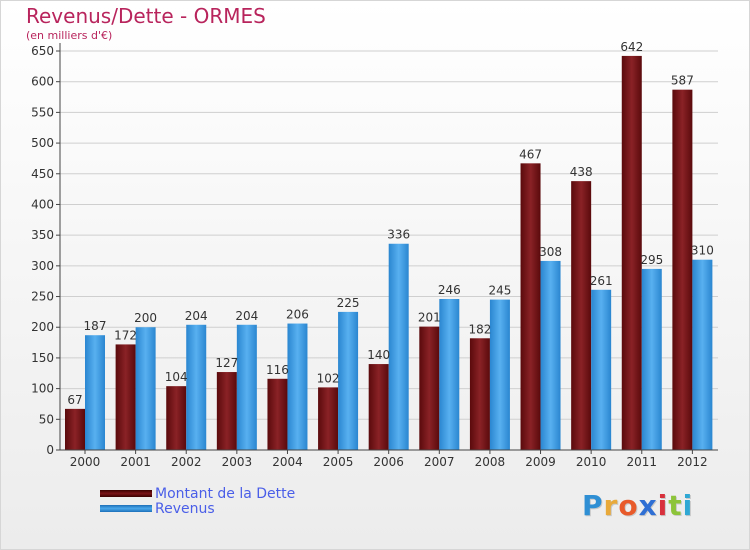  I want to click on x-tick-label: 2008, so click(490, 462).